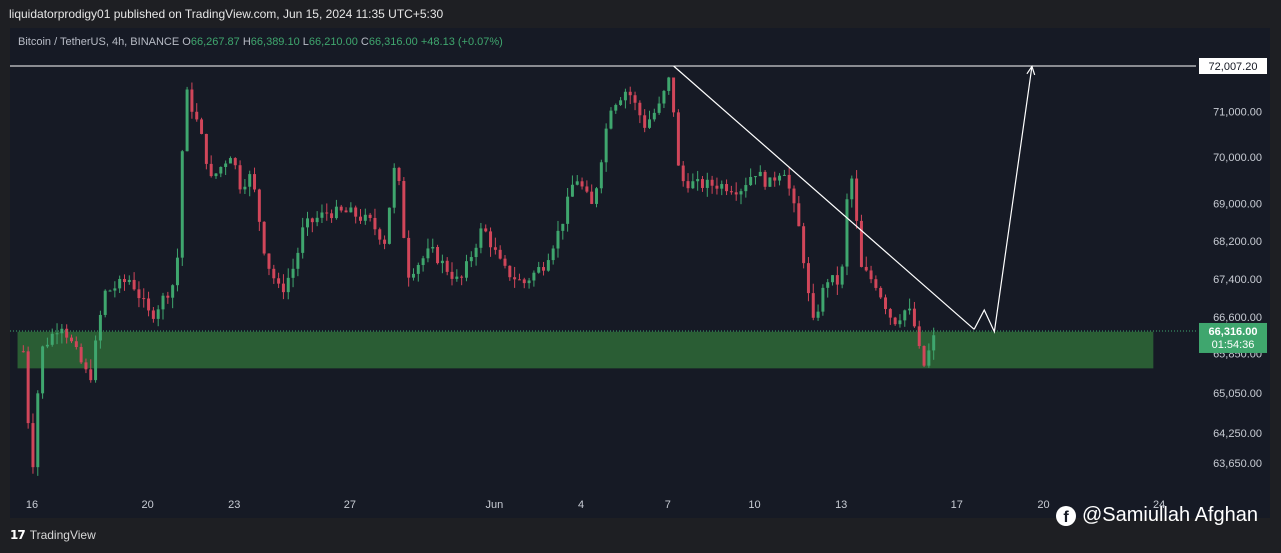 The image size is (1281, 553). Describe the element at coordinates (18, 535) in the screenshot. I see `tradingview-logo-icon: 17` at that location.